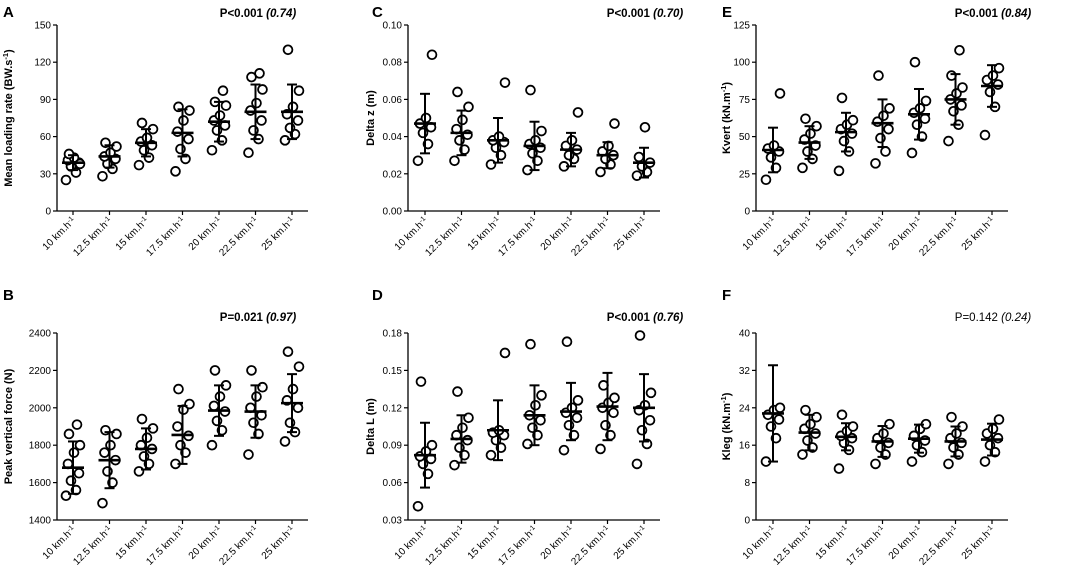  I want to click on y-tick-label: 0.06, so click(393, 100).